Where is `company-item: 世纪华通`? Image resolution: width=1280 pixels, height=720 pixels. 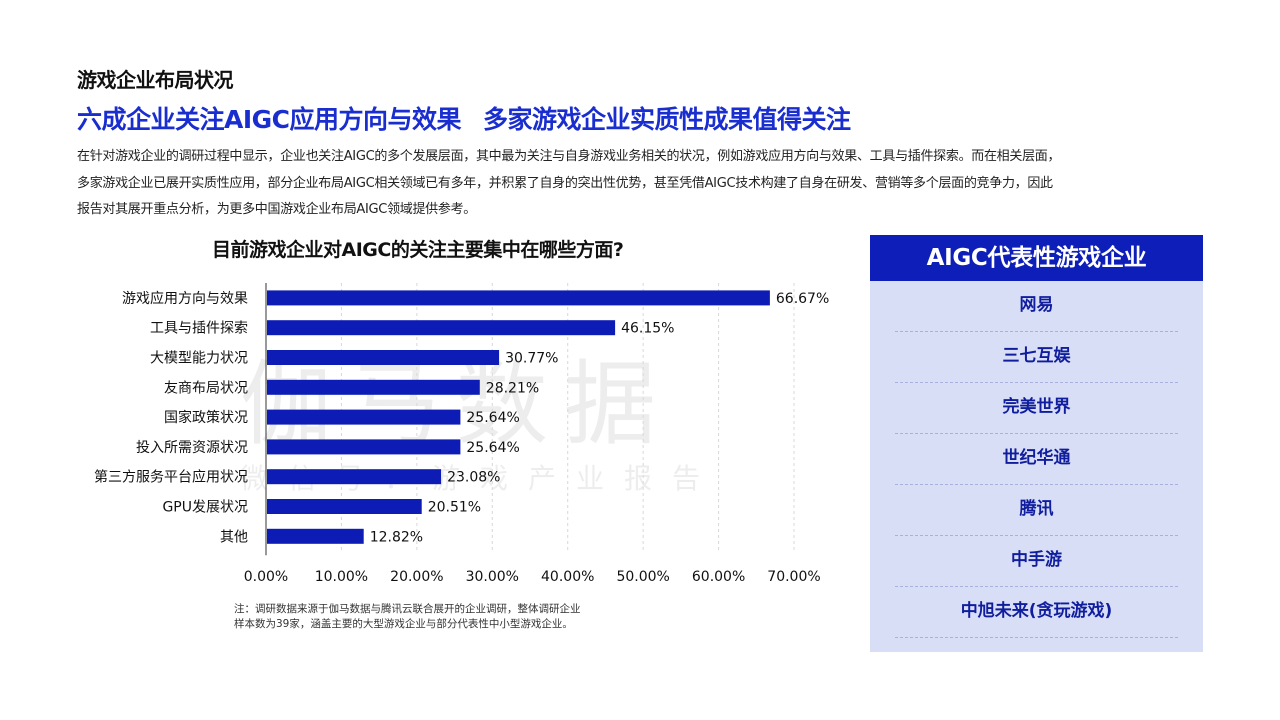
company-item: 世纪华通 is located at coordinates (1036, 459).